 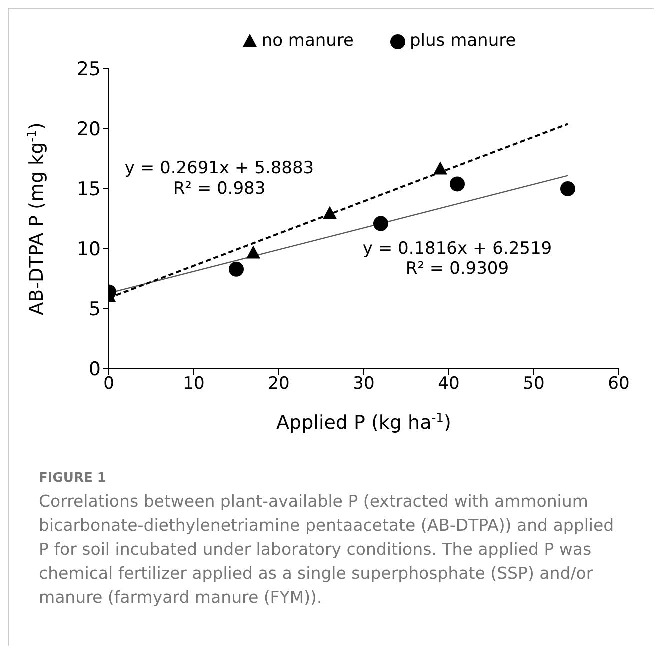 I want to click on y-tick-label: 25, so click(x=88, y=69).